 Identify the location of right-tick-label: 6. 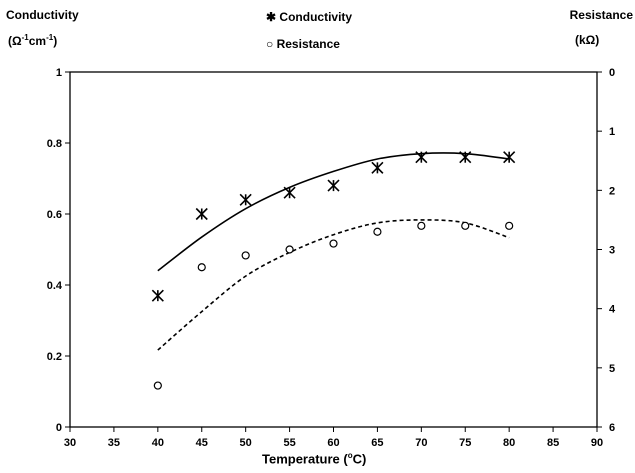
(612, 428).